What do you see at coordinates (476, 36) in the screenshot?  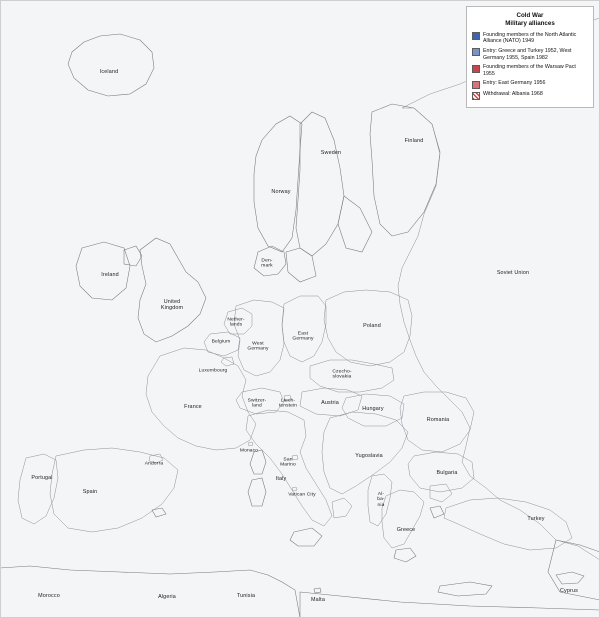 I see `legend-swatch-nato-founding` at bounding box center [476, 36].